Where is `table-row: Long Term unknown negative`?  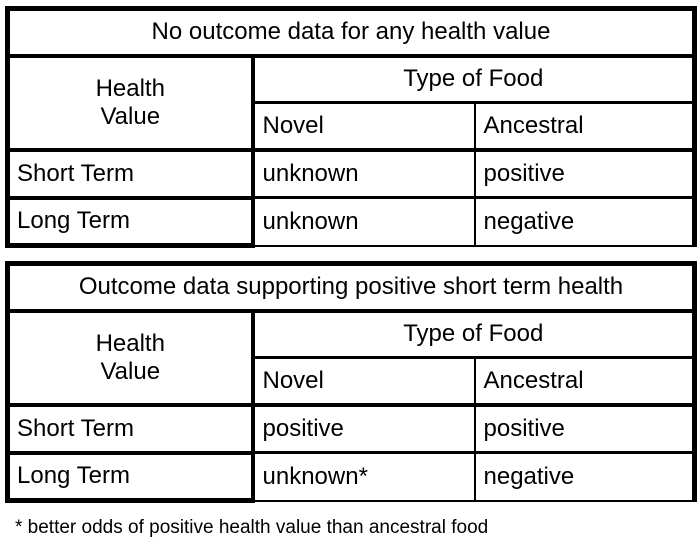
table-row: Long Term unknown negative is located at coordinates (351, 221).